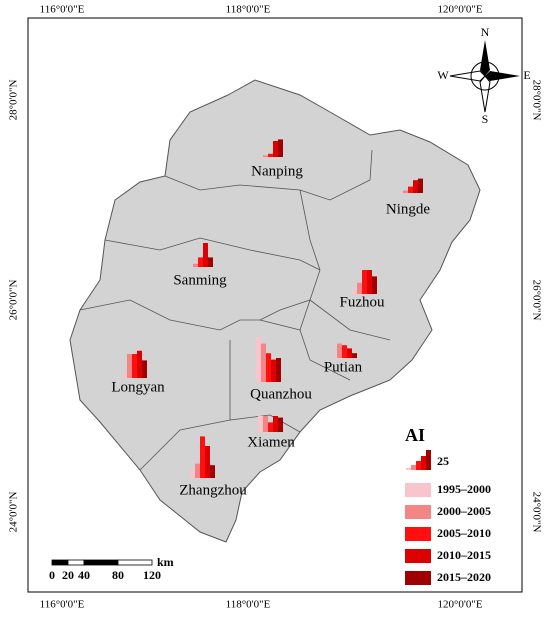 The width and height of the screenshot is (550, 617). What do you see at coordinates (484, 76) in the screenshot?
I see `compass-icon` at bounding box center [484, 76].